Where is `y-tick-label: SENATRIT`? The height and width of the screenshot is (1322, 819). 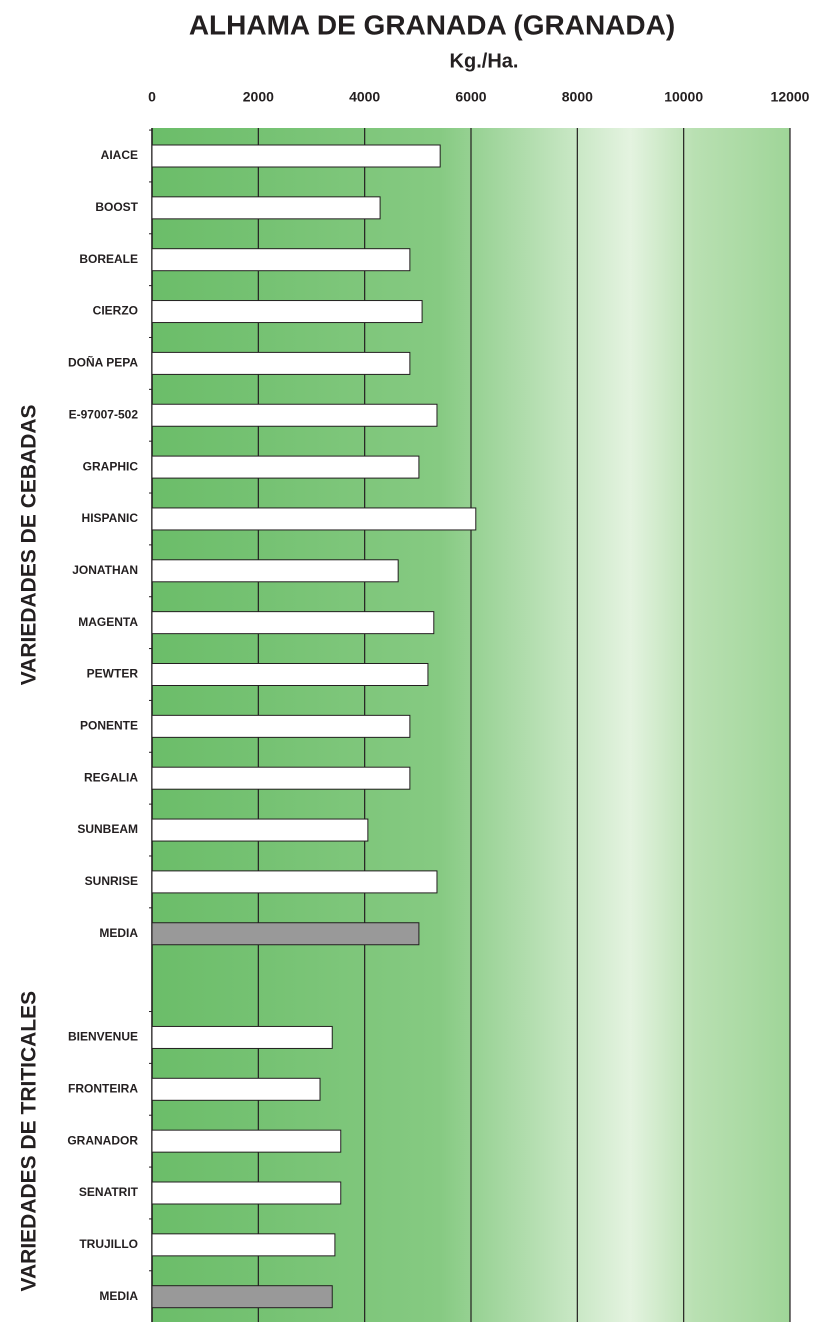 y-tick-label: SENATRIT is located at coordinates (109, 1192).